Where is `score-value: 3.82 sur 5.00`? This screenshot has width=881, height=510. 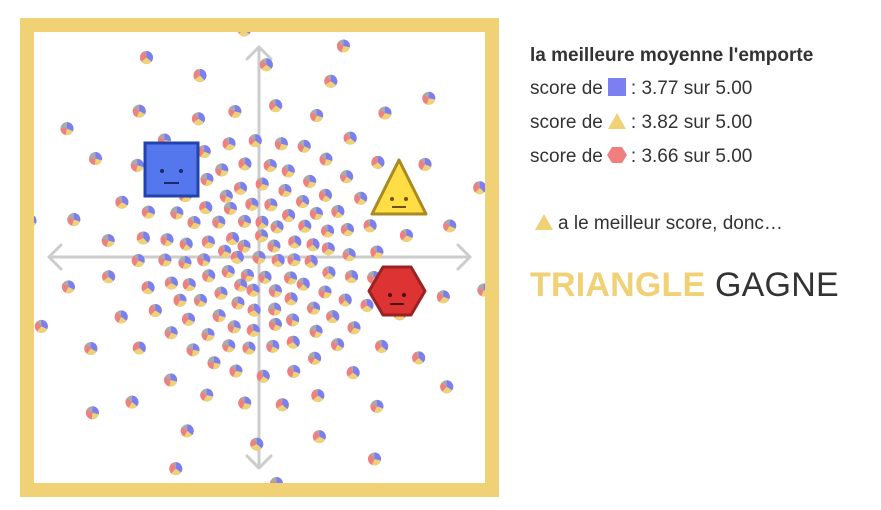 score-value: 3.82 sur 5.00 is located at coordinates (697, 122).